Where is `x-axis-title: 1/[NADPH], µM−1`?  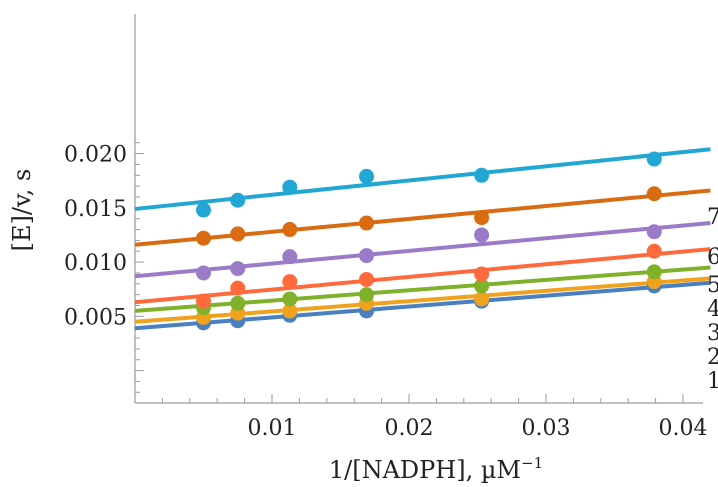
x-axis-title: 1/[NADPH], µM−1 is located at coordinates (436, 469).